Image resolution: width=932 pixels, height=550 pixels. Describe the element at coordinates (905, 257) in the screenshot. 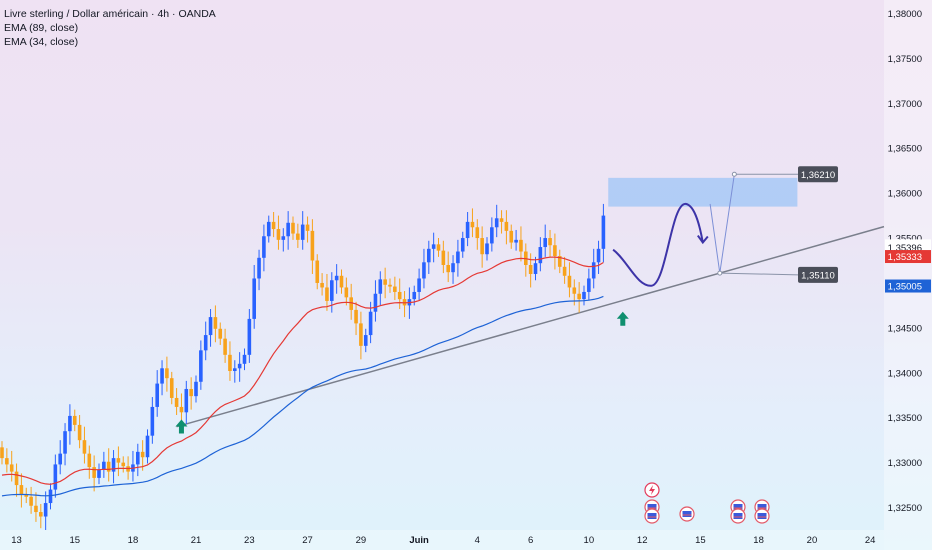

I see `ema34-price-text: 1,35333` at that location.